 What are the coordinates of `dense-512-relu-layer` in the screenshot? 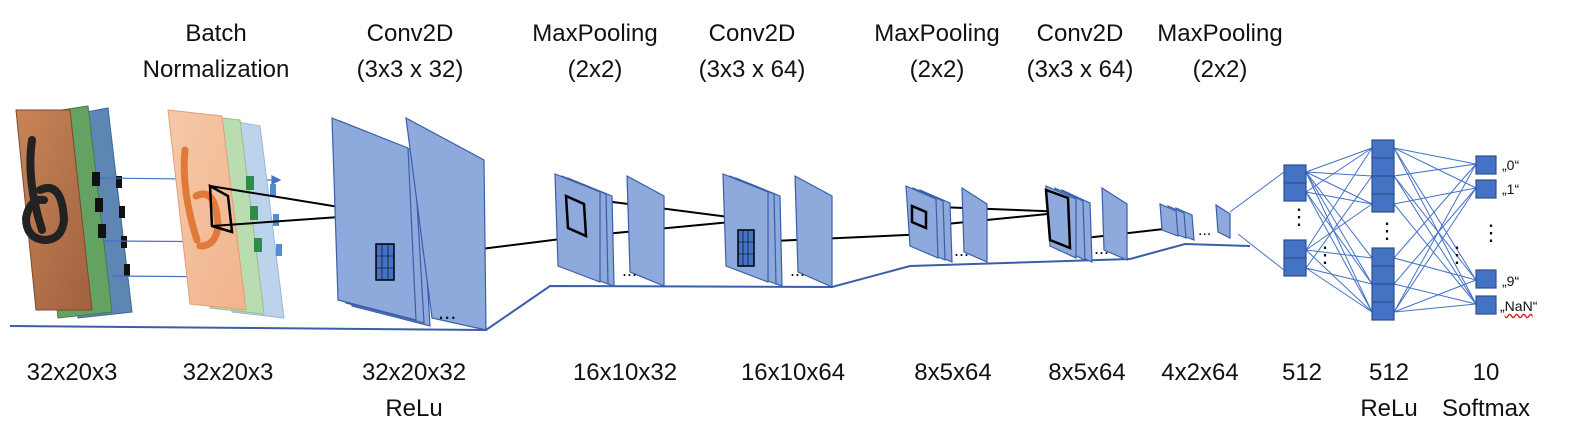 It's located at (1383, 230).